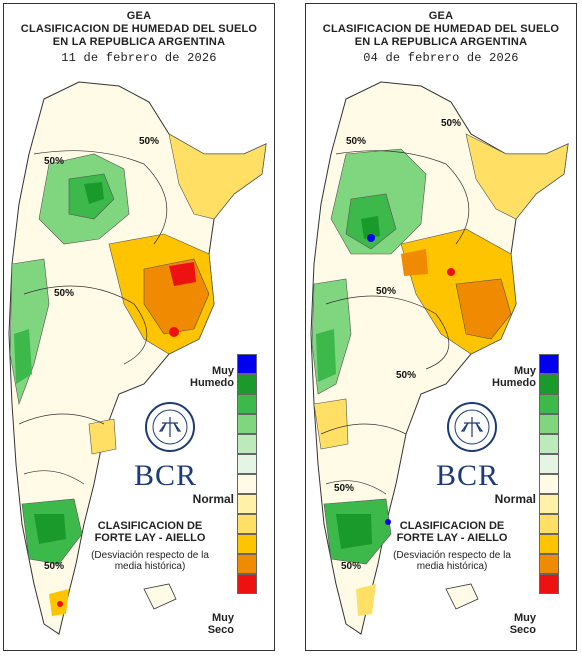 The width and height of the screenshot is (582, 656). Describe the element at coordinates (139, 58) in the screenshot. I see `map-date: 11 de febrero de 2026` at that location.